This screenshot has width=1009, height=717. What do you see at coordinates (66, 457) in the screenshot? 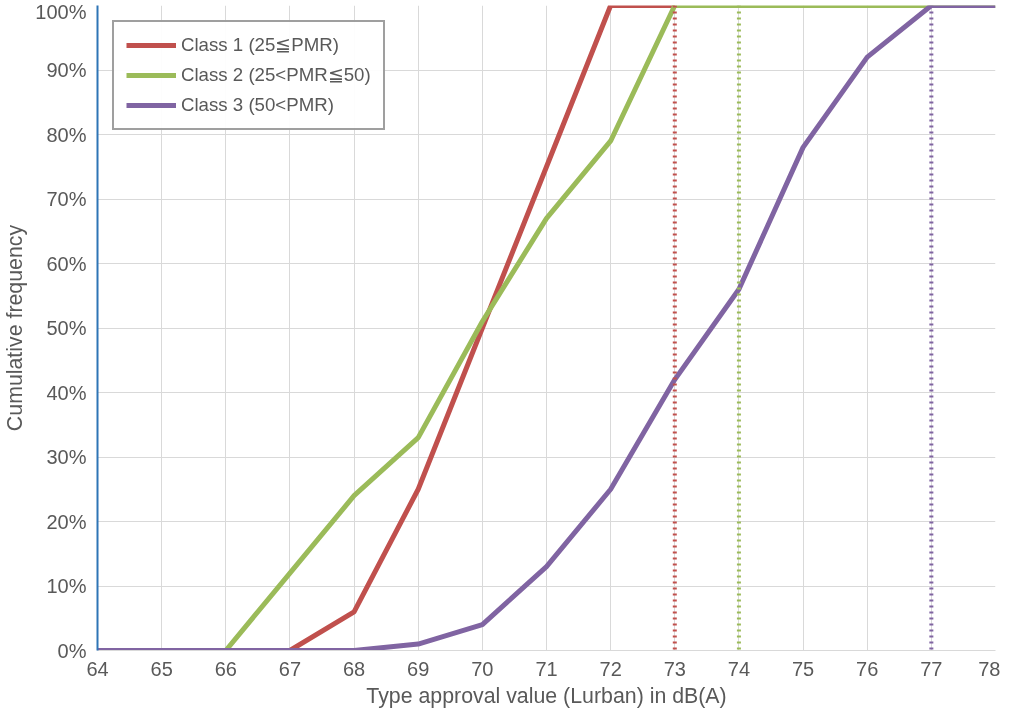
I see `y-tick-label: 30%` at bounding box center [66, 457].